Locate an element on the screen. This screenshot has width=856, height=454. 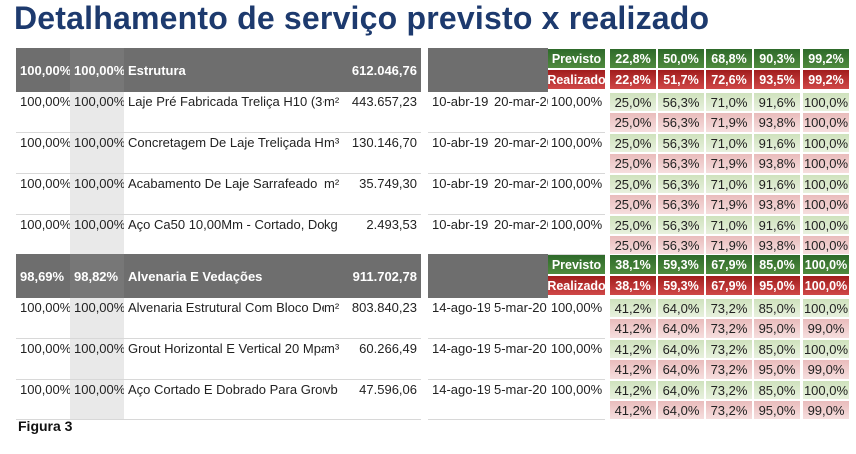
item-value: 130.146,70 is located at coordinates (385, 153).